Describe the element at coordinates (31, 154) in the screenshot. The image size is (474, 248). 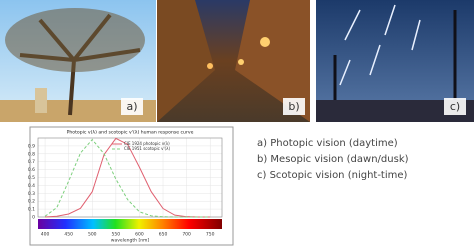
I see `y-tick-label: 0.8` at that location.